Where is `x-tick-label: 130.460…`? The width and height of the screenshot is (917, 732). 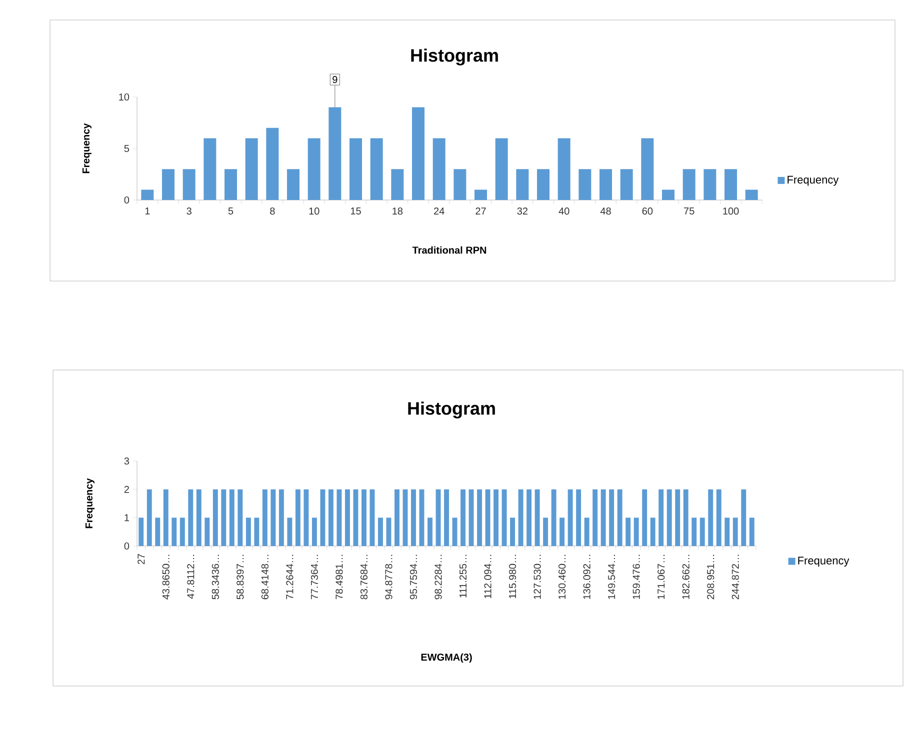 x-tick-label: 130.460… is located at coordinates (562, 576).